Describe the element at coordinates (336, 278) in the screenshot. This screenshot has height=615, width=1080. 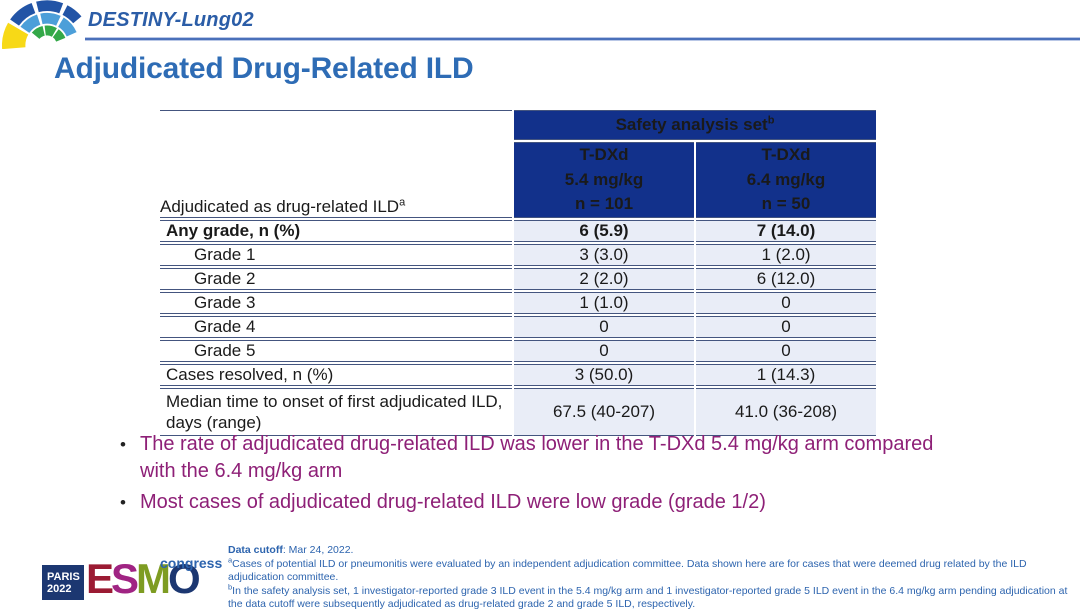
I see `row-label: Grade 2` at that location.